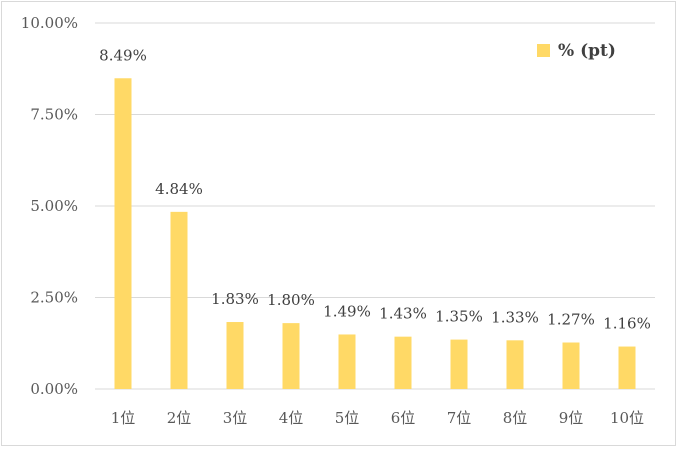 This screenshot has width=679, height=449. What do you see at coordinates (587, 51) in the screenshot?
I see `legend-label: % (pt)` at bounding box center [587, 51].